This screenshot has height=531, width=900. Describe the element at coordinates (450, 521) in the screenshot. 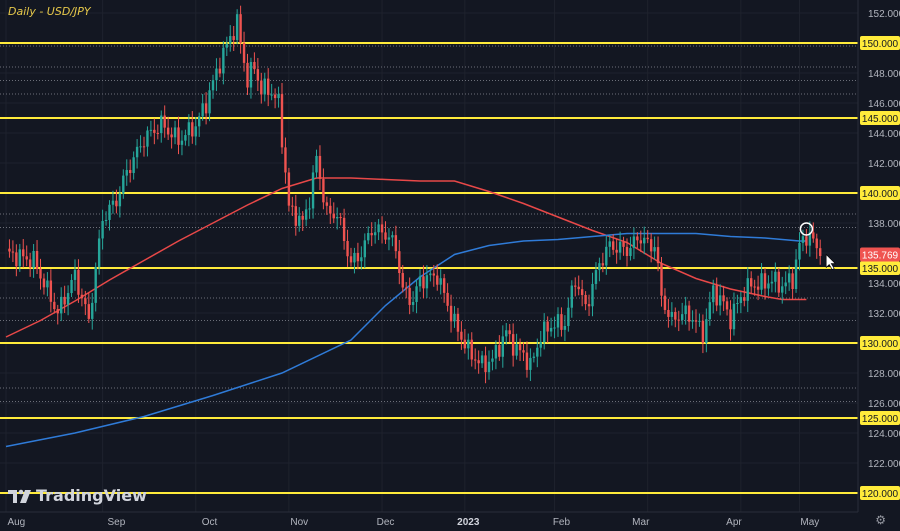

I see `time-axis` at that location.